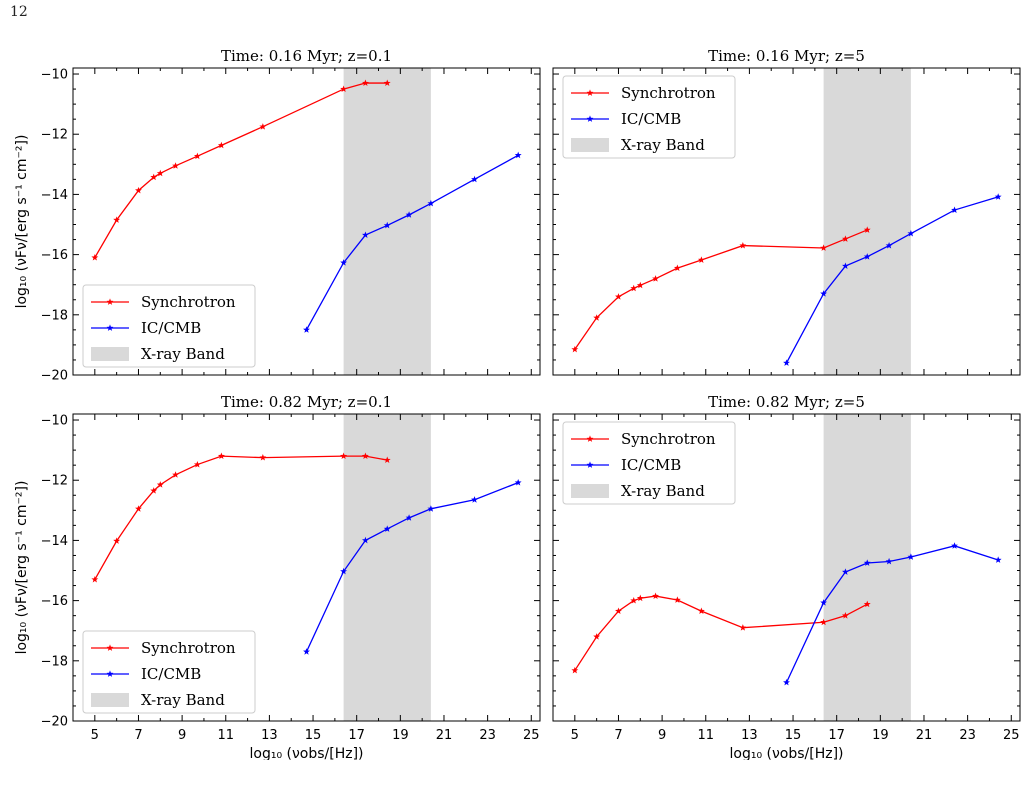 This screenshot has height=790, width=1026. I want to click on x-tick-label: 17, so click(356, 735).